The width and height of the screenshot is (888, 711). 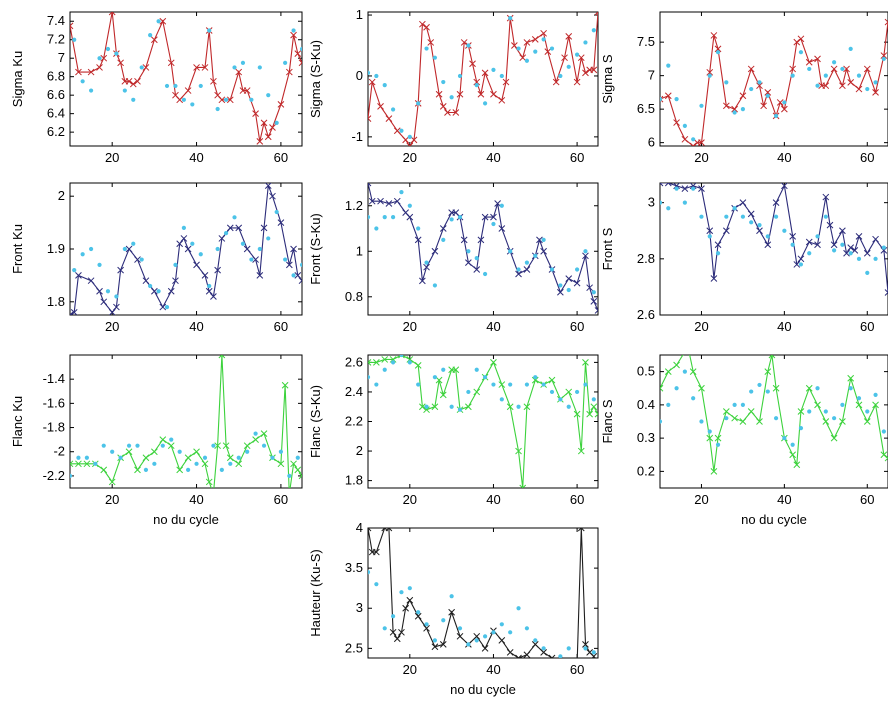 What do you see at coordinates (774, 413) in the screenshot?
I see `series-line` at bounding box center [774, 413].